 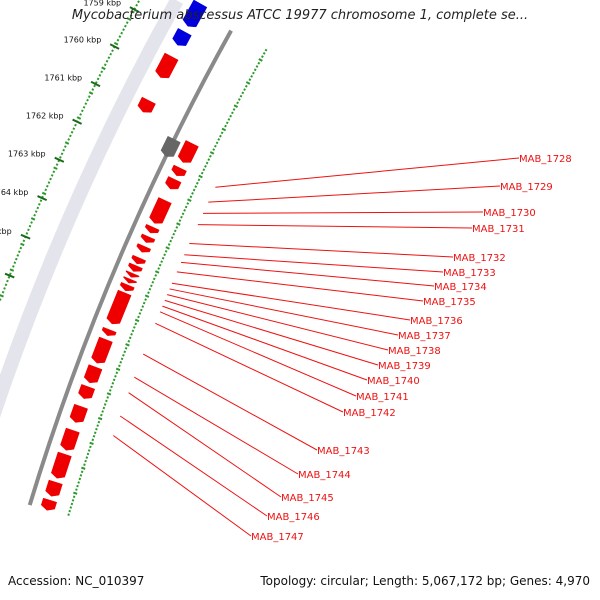 What do you see at coordinates (436, 321) in the screenshot?
I see `gene-label: MAB_1736` at bounding box center [436, 321].